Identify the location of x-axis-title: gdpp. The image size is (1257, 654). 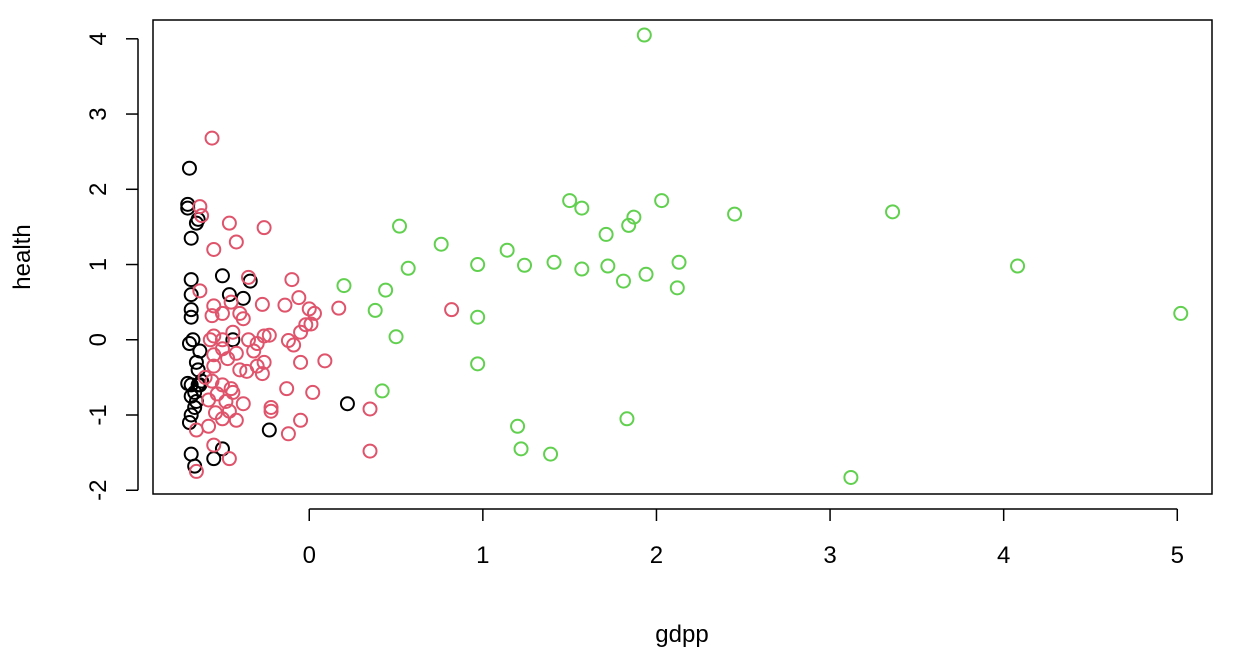
(681, 634).